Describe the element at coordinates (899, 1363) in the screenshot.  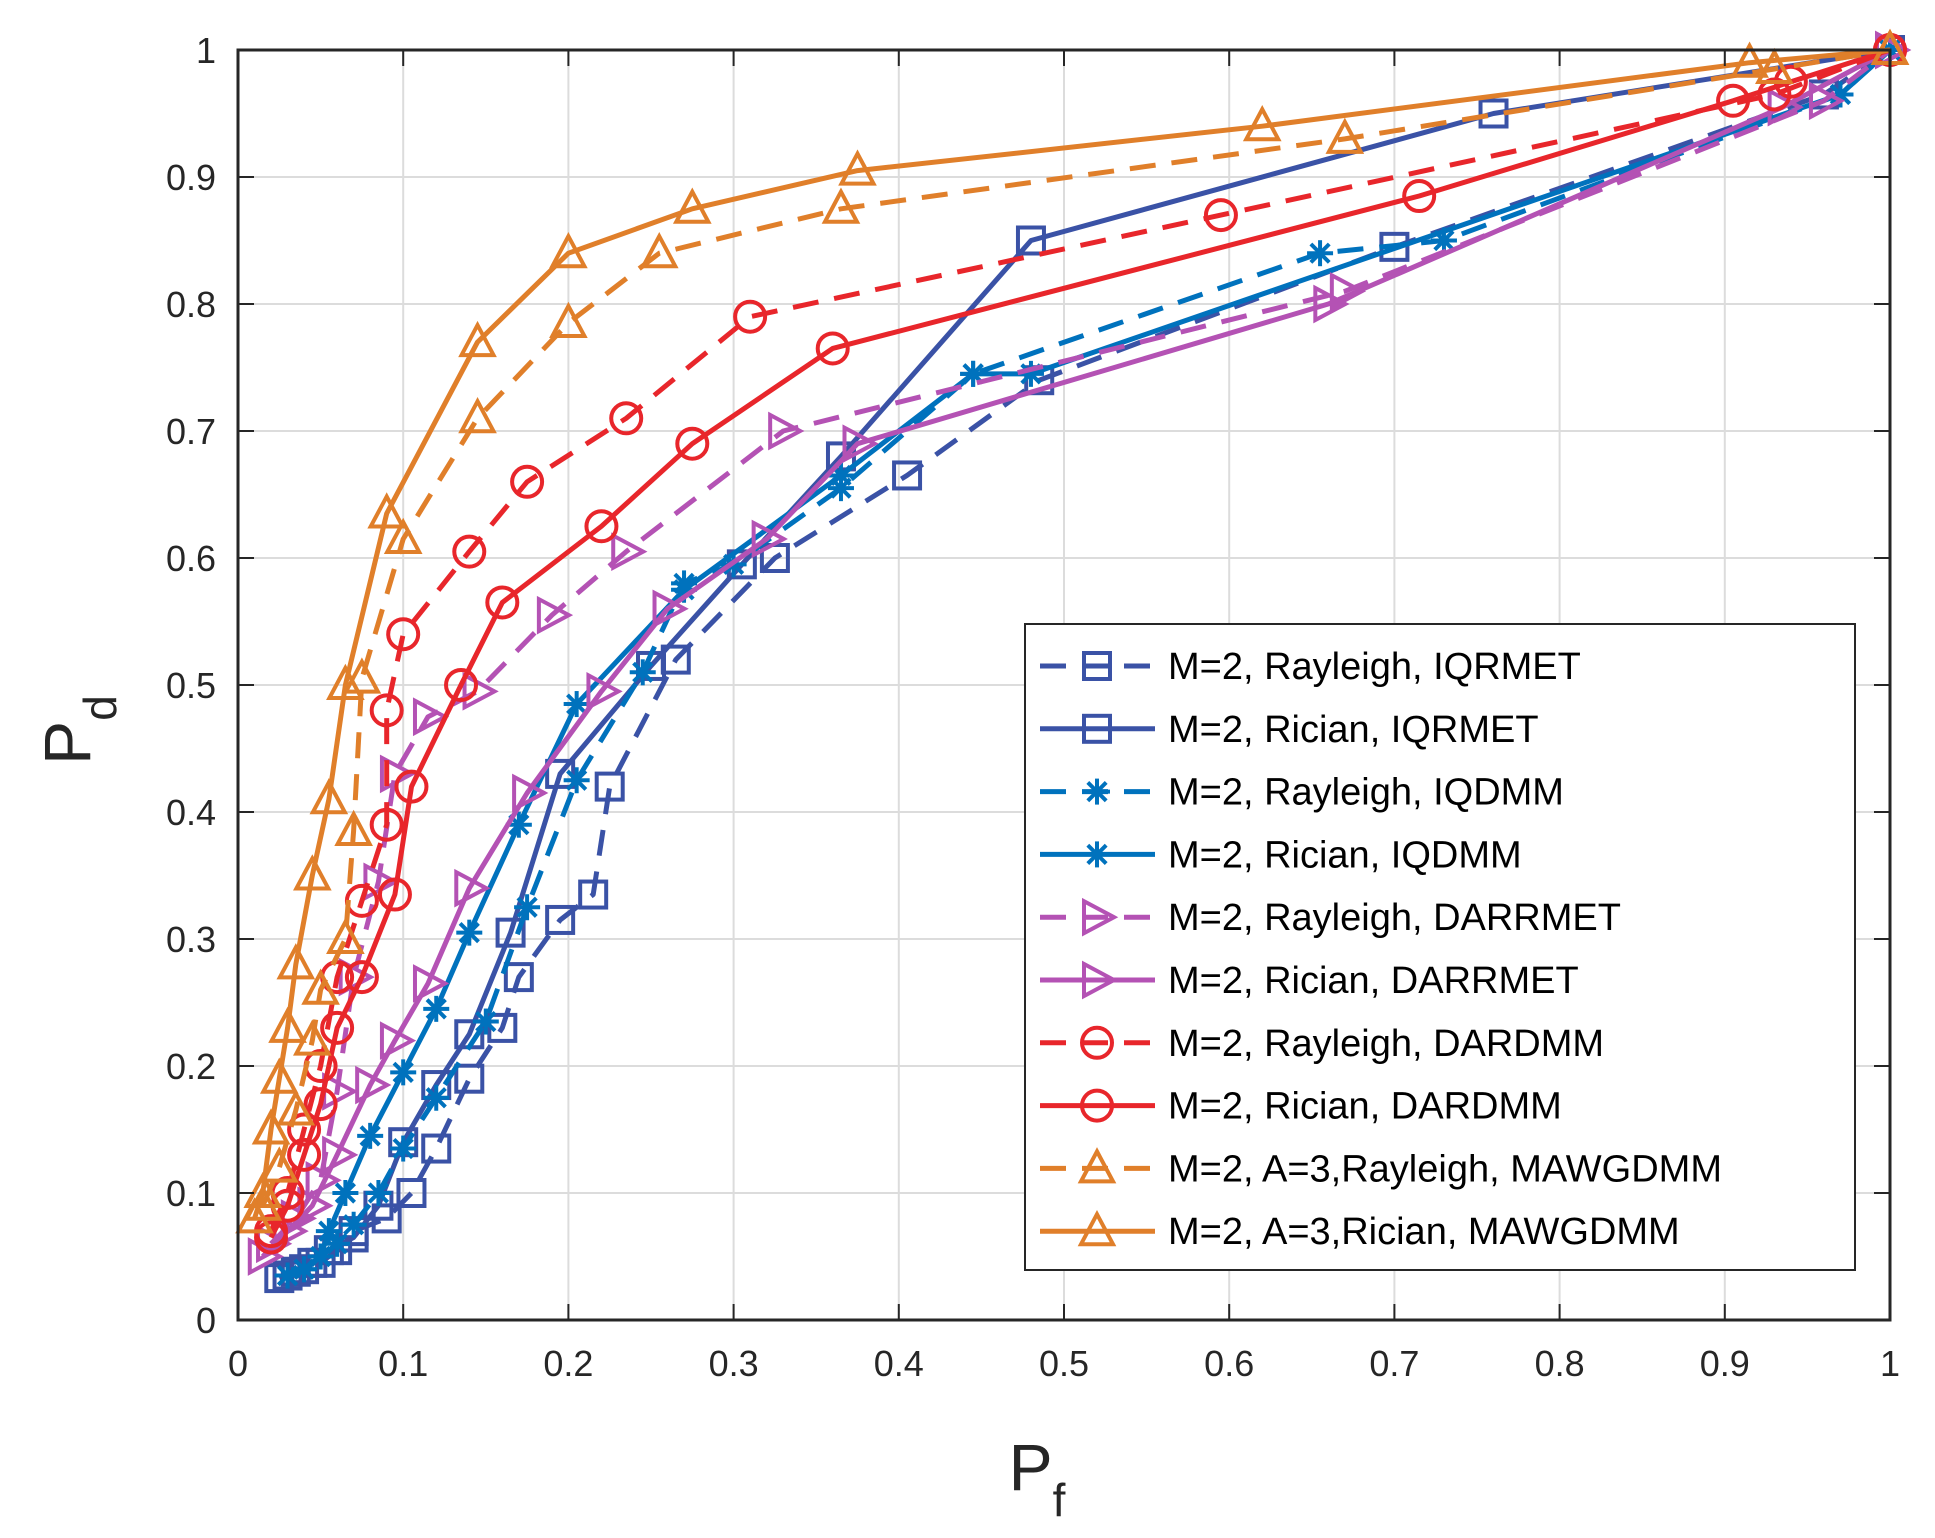
I see `x-tick-label: 0.4` at that location.